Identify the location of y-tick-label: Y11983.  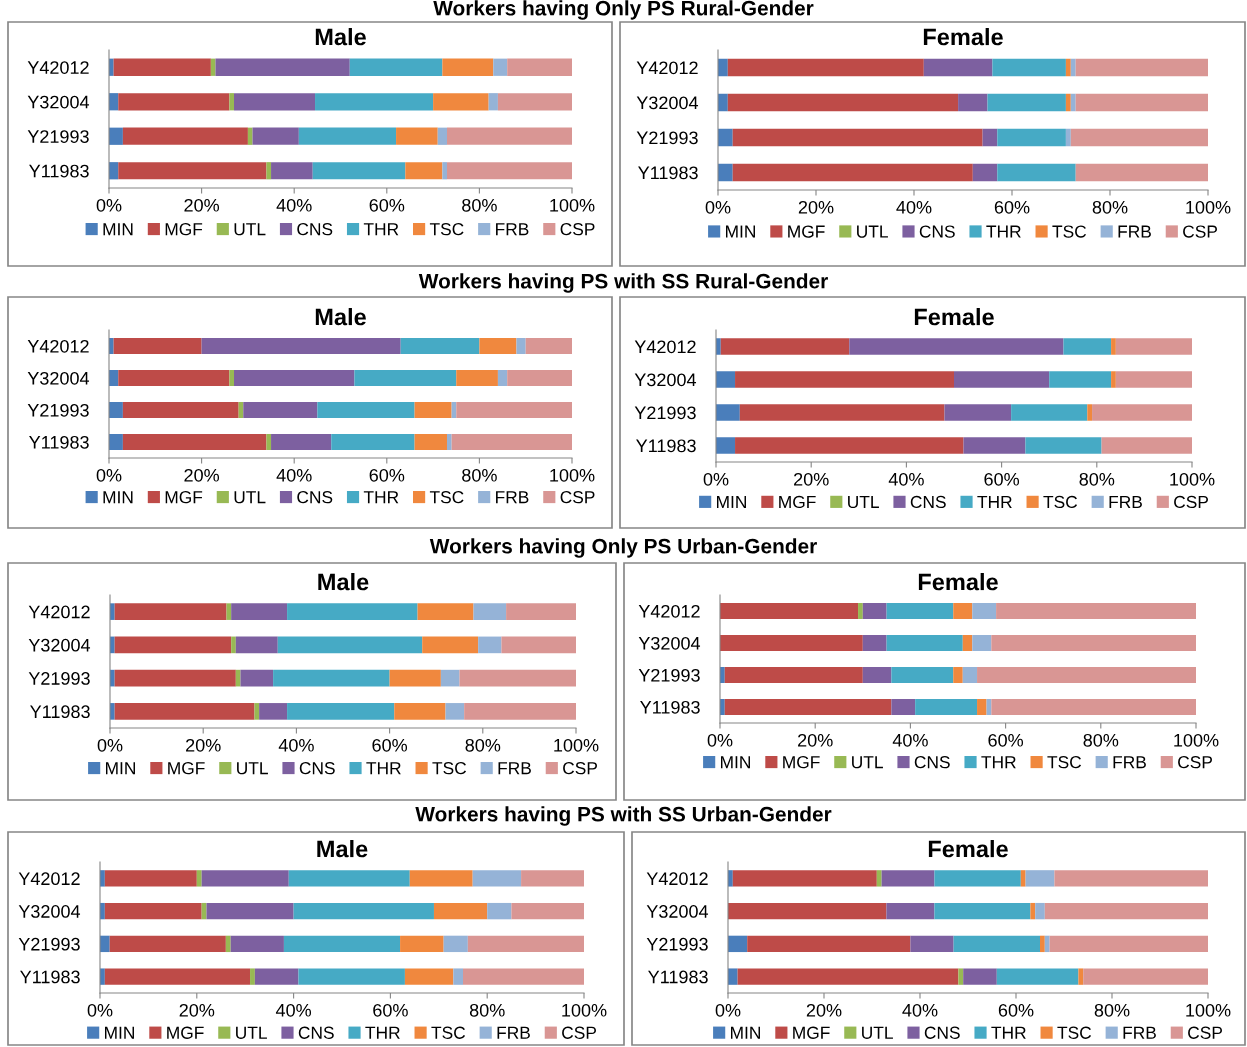
(668, 173).